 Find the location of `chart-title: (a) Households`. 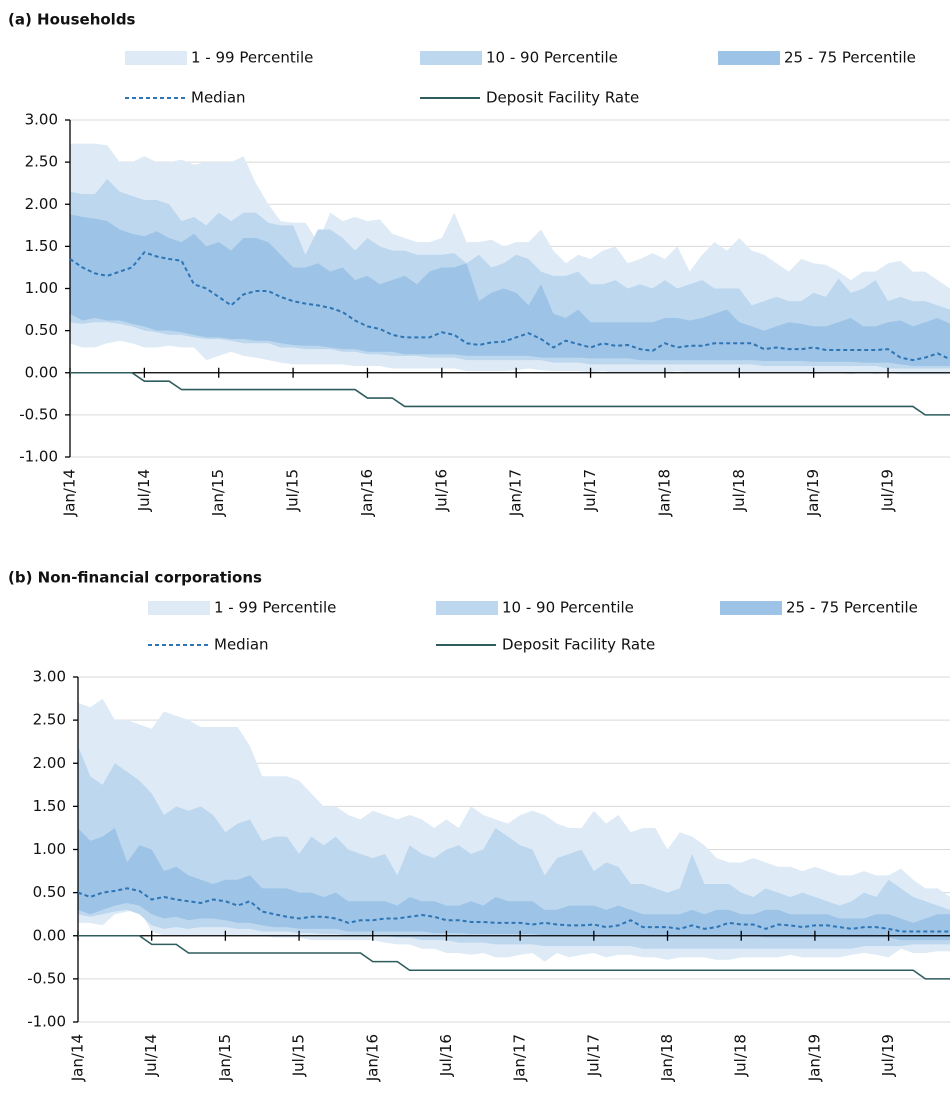

chart-title: (a) Households is located at coordinates (72, 20).